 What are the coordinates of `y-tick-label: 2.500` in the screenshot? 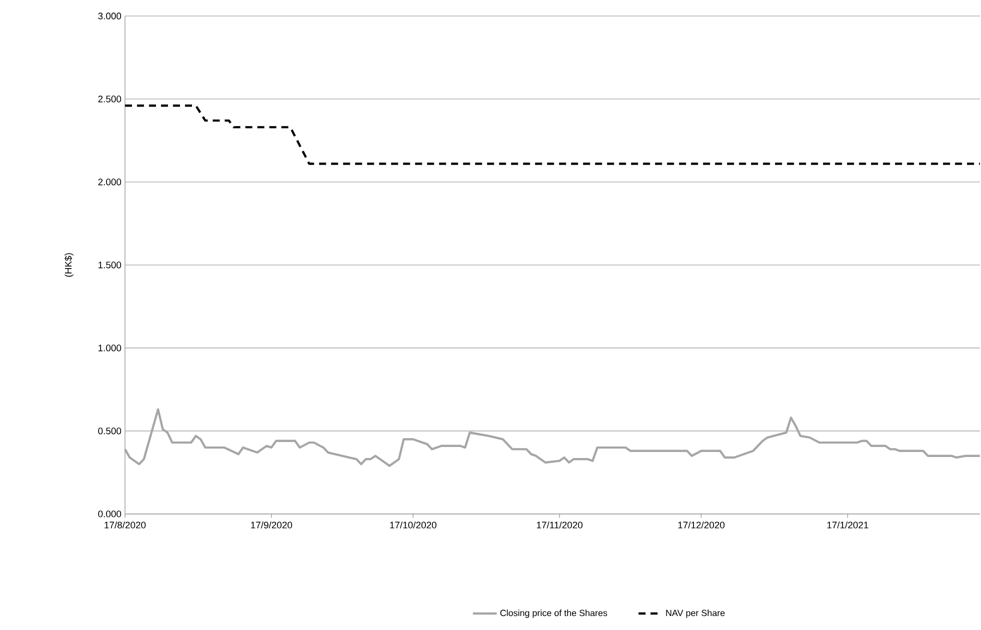 It's located at (110, 99).